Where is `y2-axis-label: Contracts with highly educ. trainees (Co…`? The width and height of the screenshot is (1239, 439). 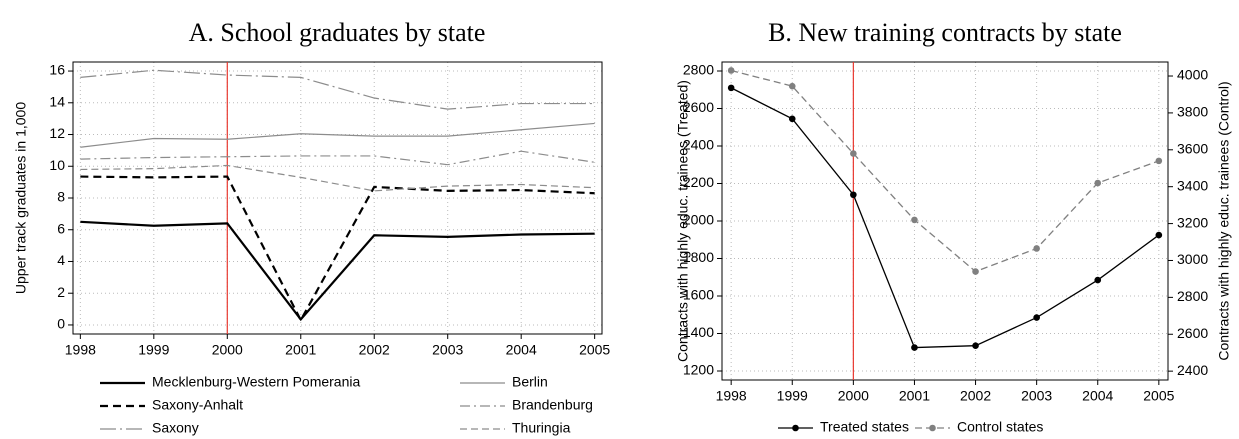
y2-axis-label: Contracts with highly educ. trainees (Co… is located at coordinates (1224, 220).